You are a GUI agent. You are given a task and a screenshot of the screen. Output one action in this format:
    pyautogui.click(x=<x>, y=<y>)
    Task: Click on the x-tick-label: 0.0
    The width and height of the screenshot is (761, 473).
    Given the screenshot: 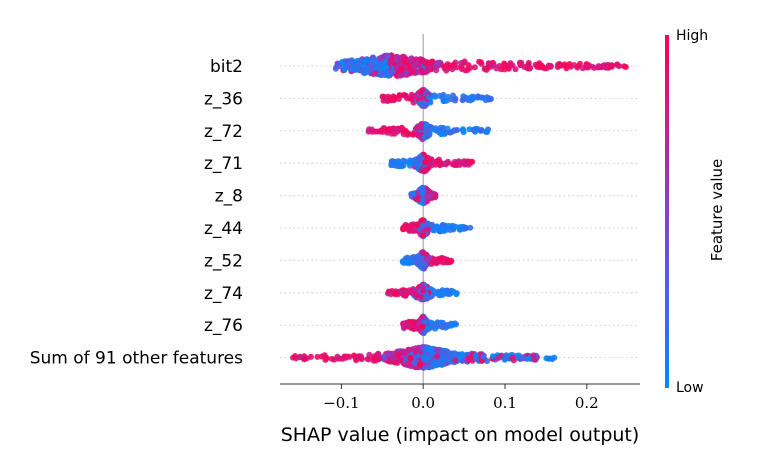 What is the action you would take?
    pyautogui.click(x=423, y=403)
    